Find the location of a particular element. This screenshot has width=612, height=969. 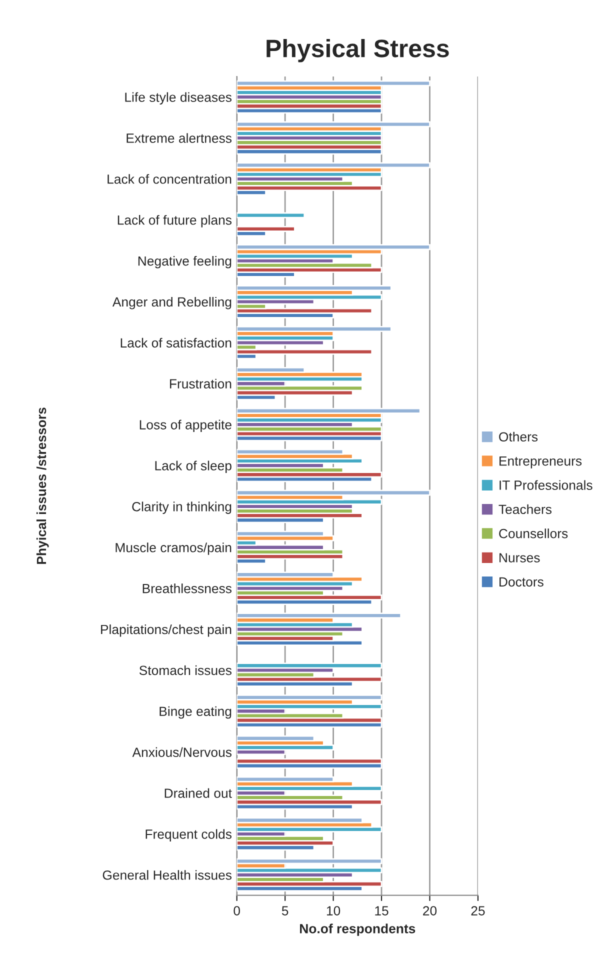

y-tick-label: Stomach issues is located at coordinates (185, 670).